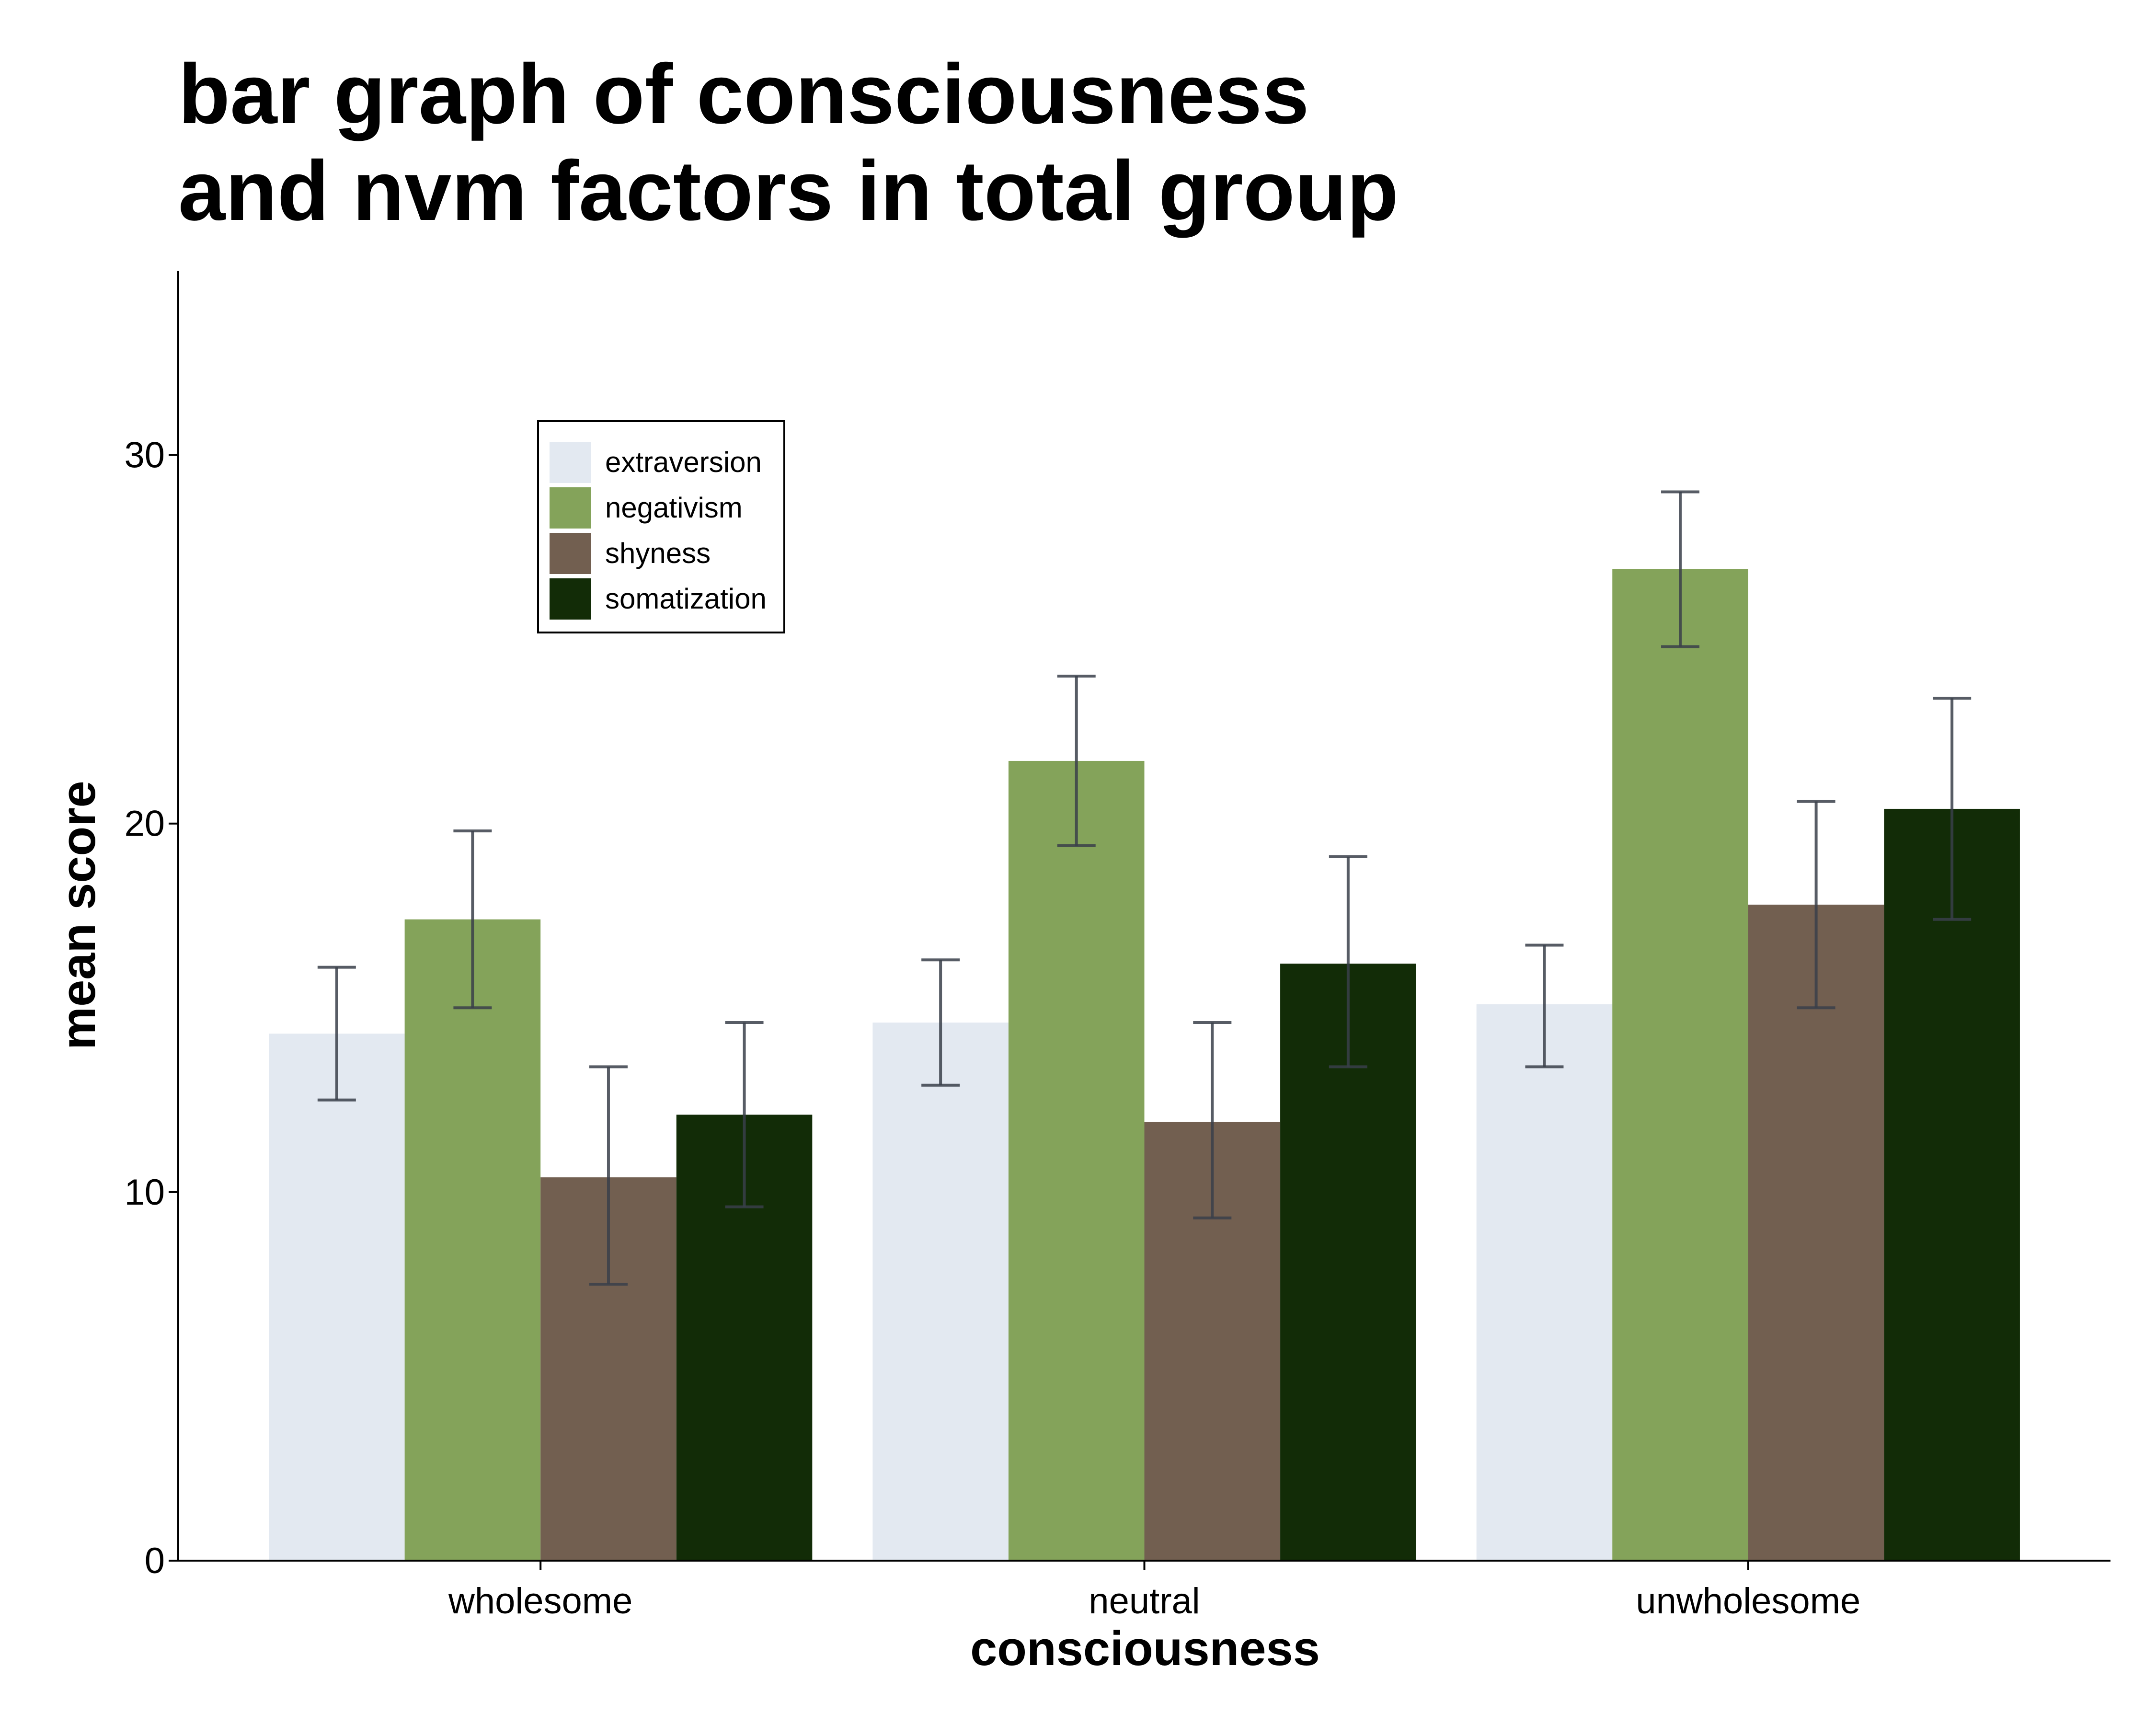 The image size is (2156, 1725). What do you see at coordinates (1348, 962) in the screenshot?
I see `error-bar-somatization-neutral` at bounding box center [1348, 962].